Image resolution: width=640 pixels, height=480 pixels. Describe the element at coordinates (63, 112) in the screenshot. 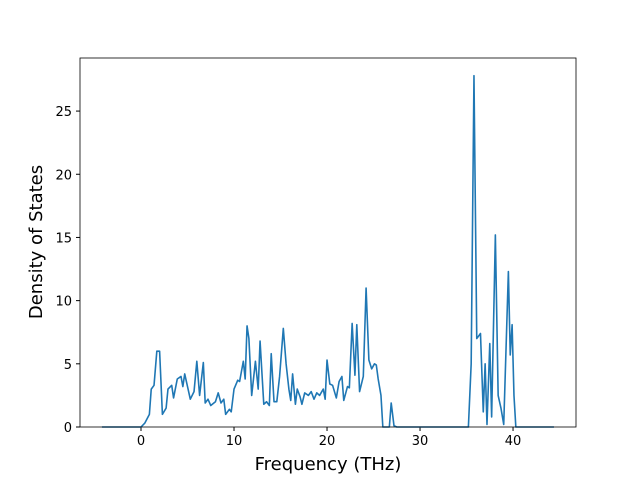

I see `y-tick-label: 25` at that location.